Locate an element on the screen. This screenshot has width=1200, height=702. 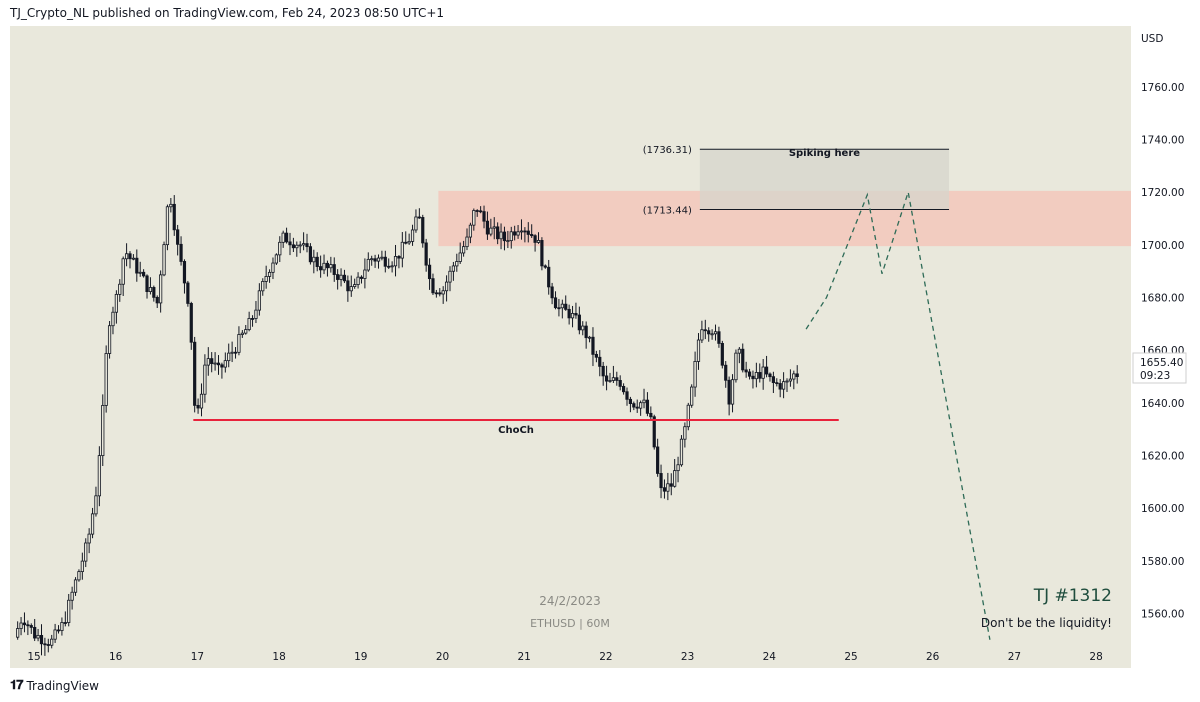
annotation-subtitle: Don't be the liquidity! is located at coordinates (1046, 623).